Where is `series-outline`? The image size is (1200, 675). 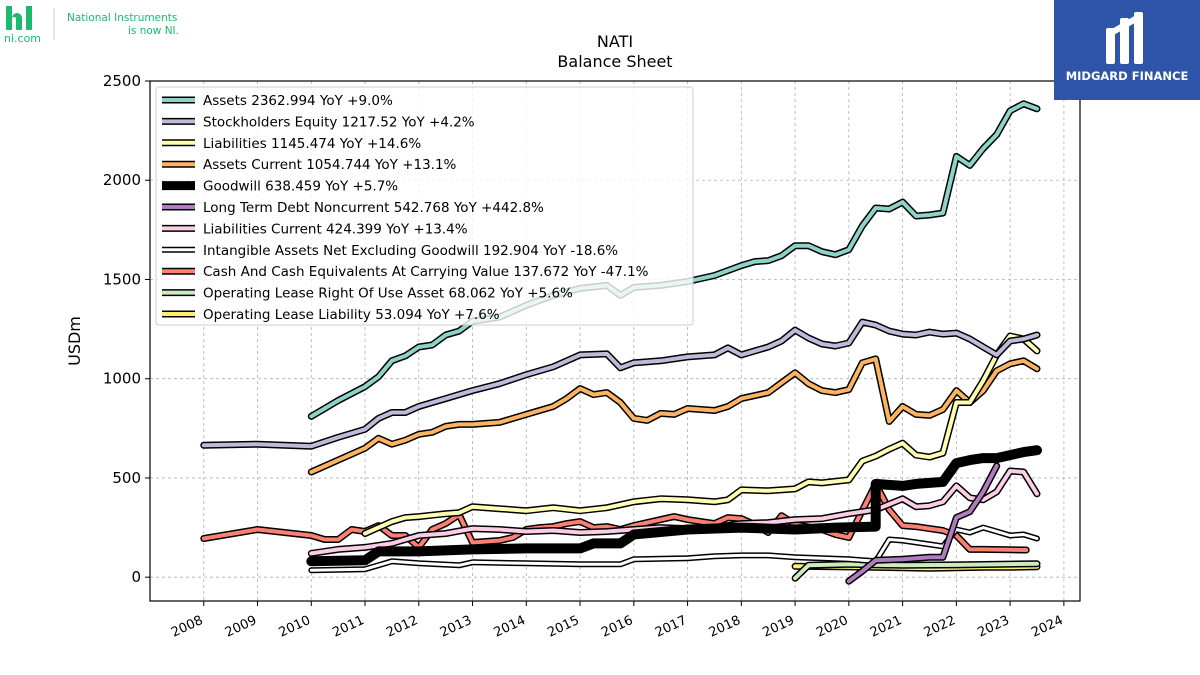
series-outline is located at coordinates (620, 384).